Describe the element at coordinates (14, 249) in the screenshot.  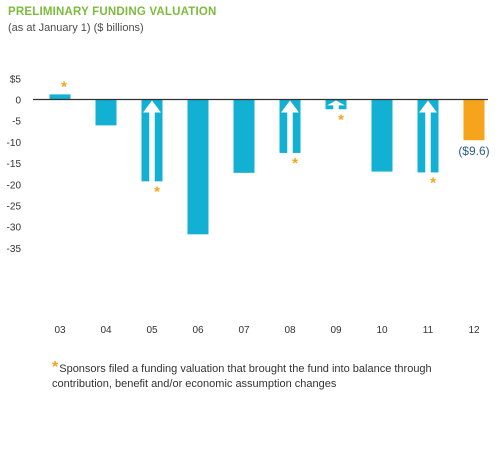
I see `y-tick-label: -35` at that location.